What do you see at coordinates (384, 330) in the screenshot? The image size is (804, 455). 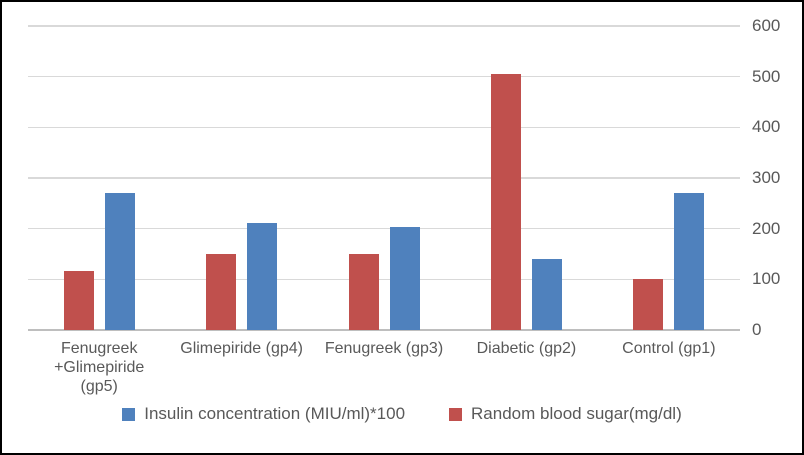 I see `x-axis-line` at bounding box center [384, 330].